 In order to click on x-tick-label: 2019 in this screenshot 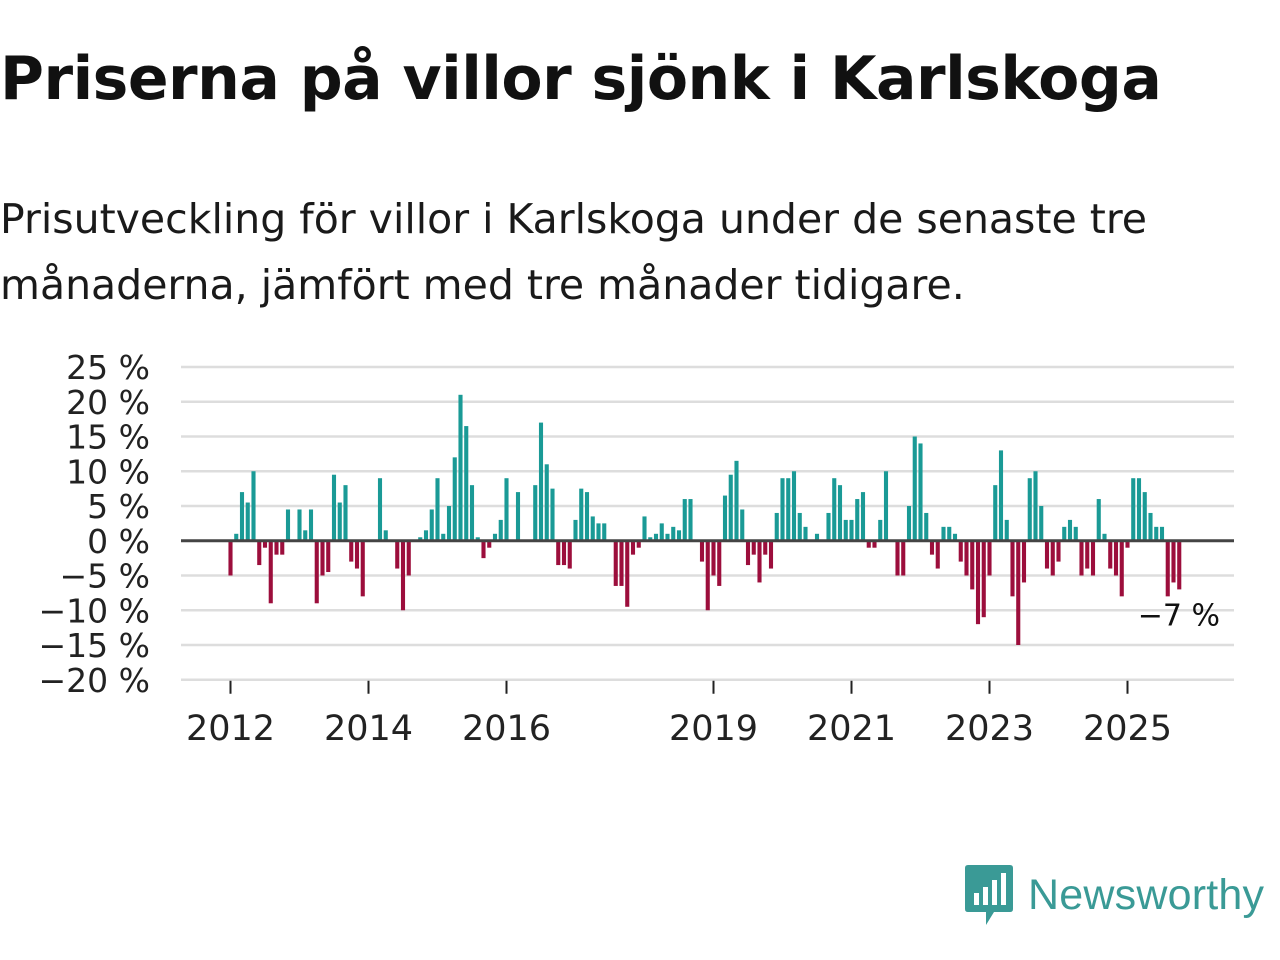, I will do `click(713, 729)`.